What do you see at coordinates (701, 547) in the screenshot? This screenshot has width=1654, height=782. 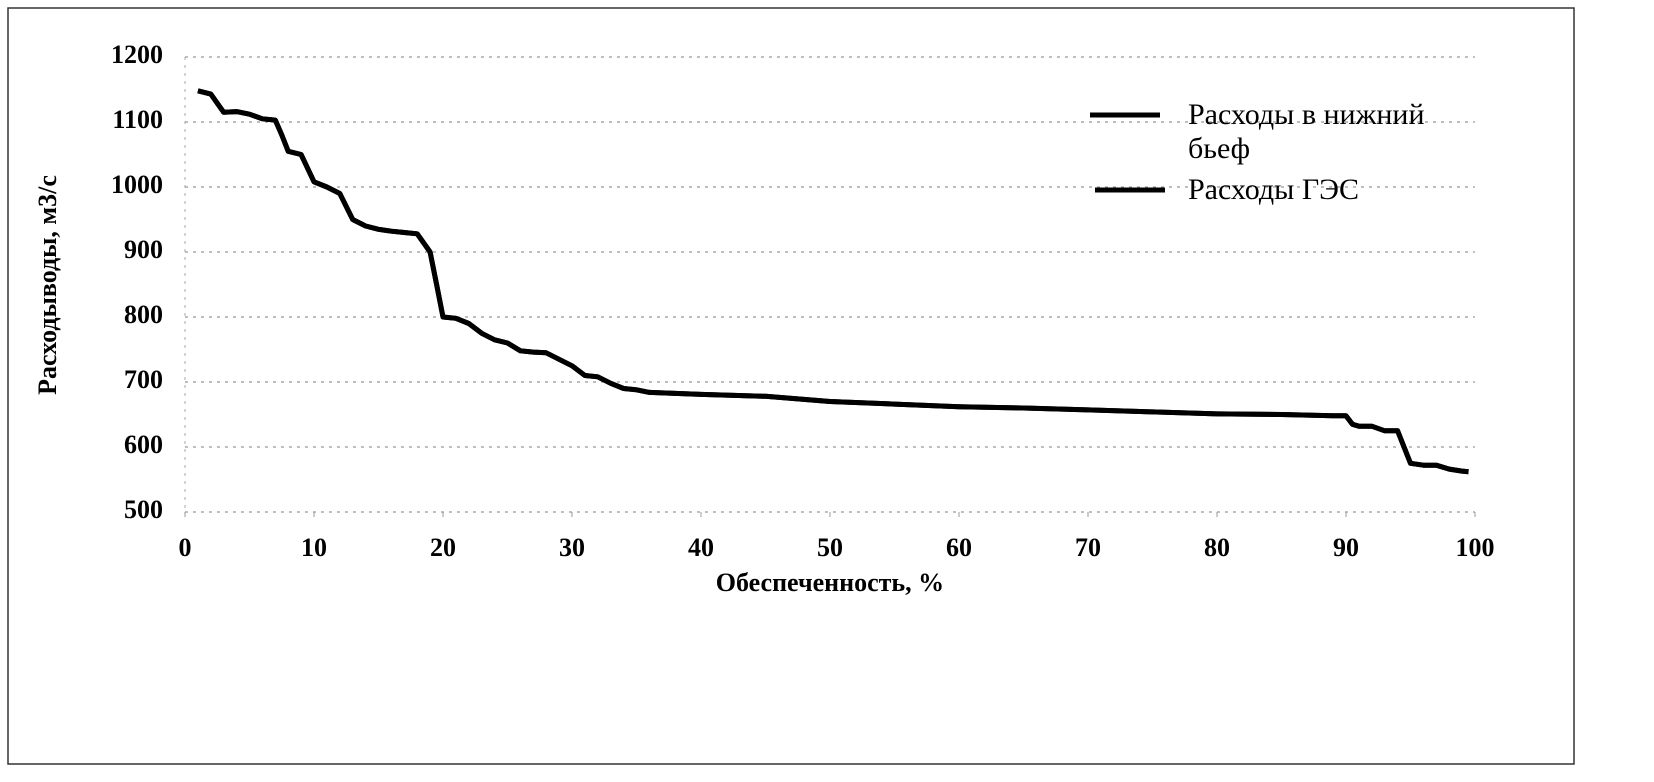 I see `x-tick-label: 40` at bounding box center [701, 547].